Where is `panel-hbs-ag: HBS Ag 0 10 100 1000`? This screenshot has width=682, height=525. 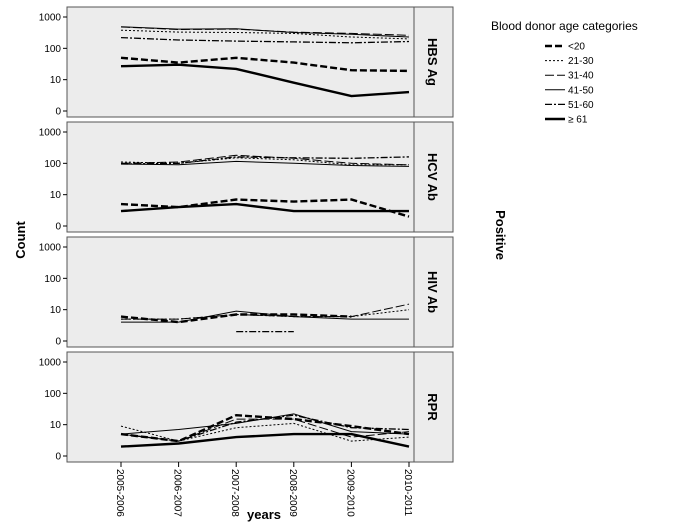 panel-hbs-ag: HBS Ag 0 10 100 1000 is located at coordinates (246, 62).